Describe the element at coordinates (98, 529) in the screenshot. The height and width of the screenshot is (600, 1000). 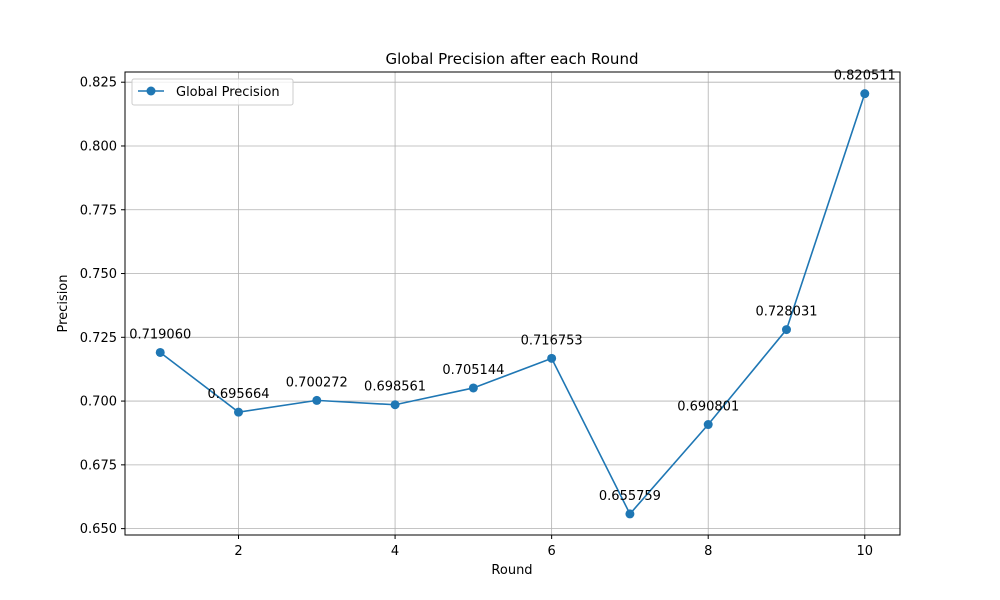
I see `y-tick-label: 0.650` at that location.